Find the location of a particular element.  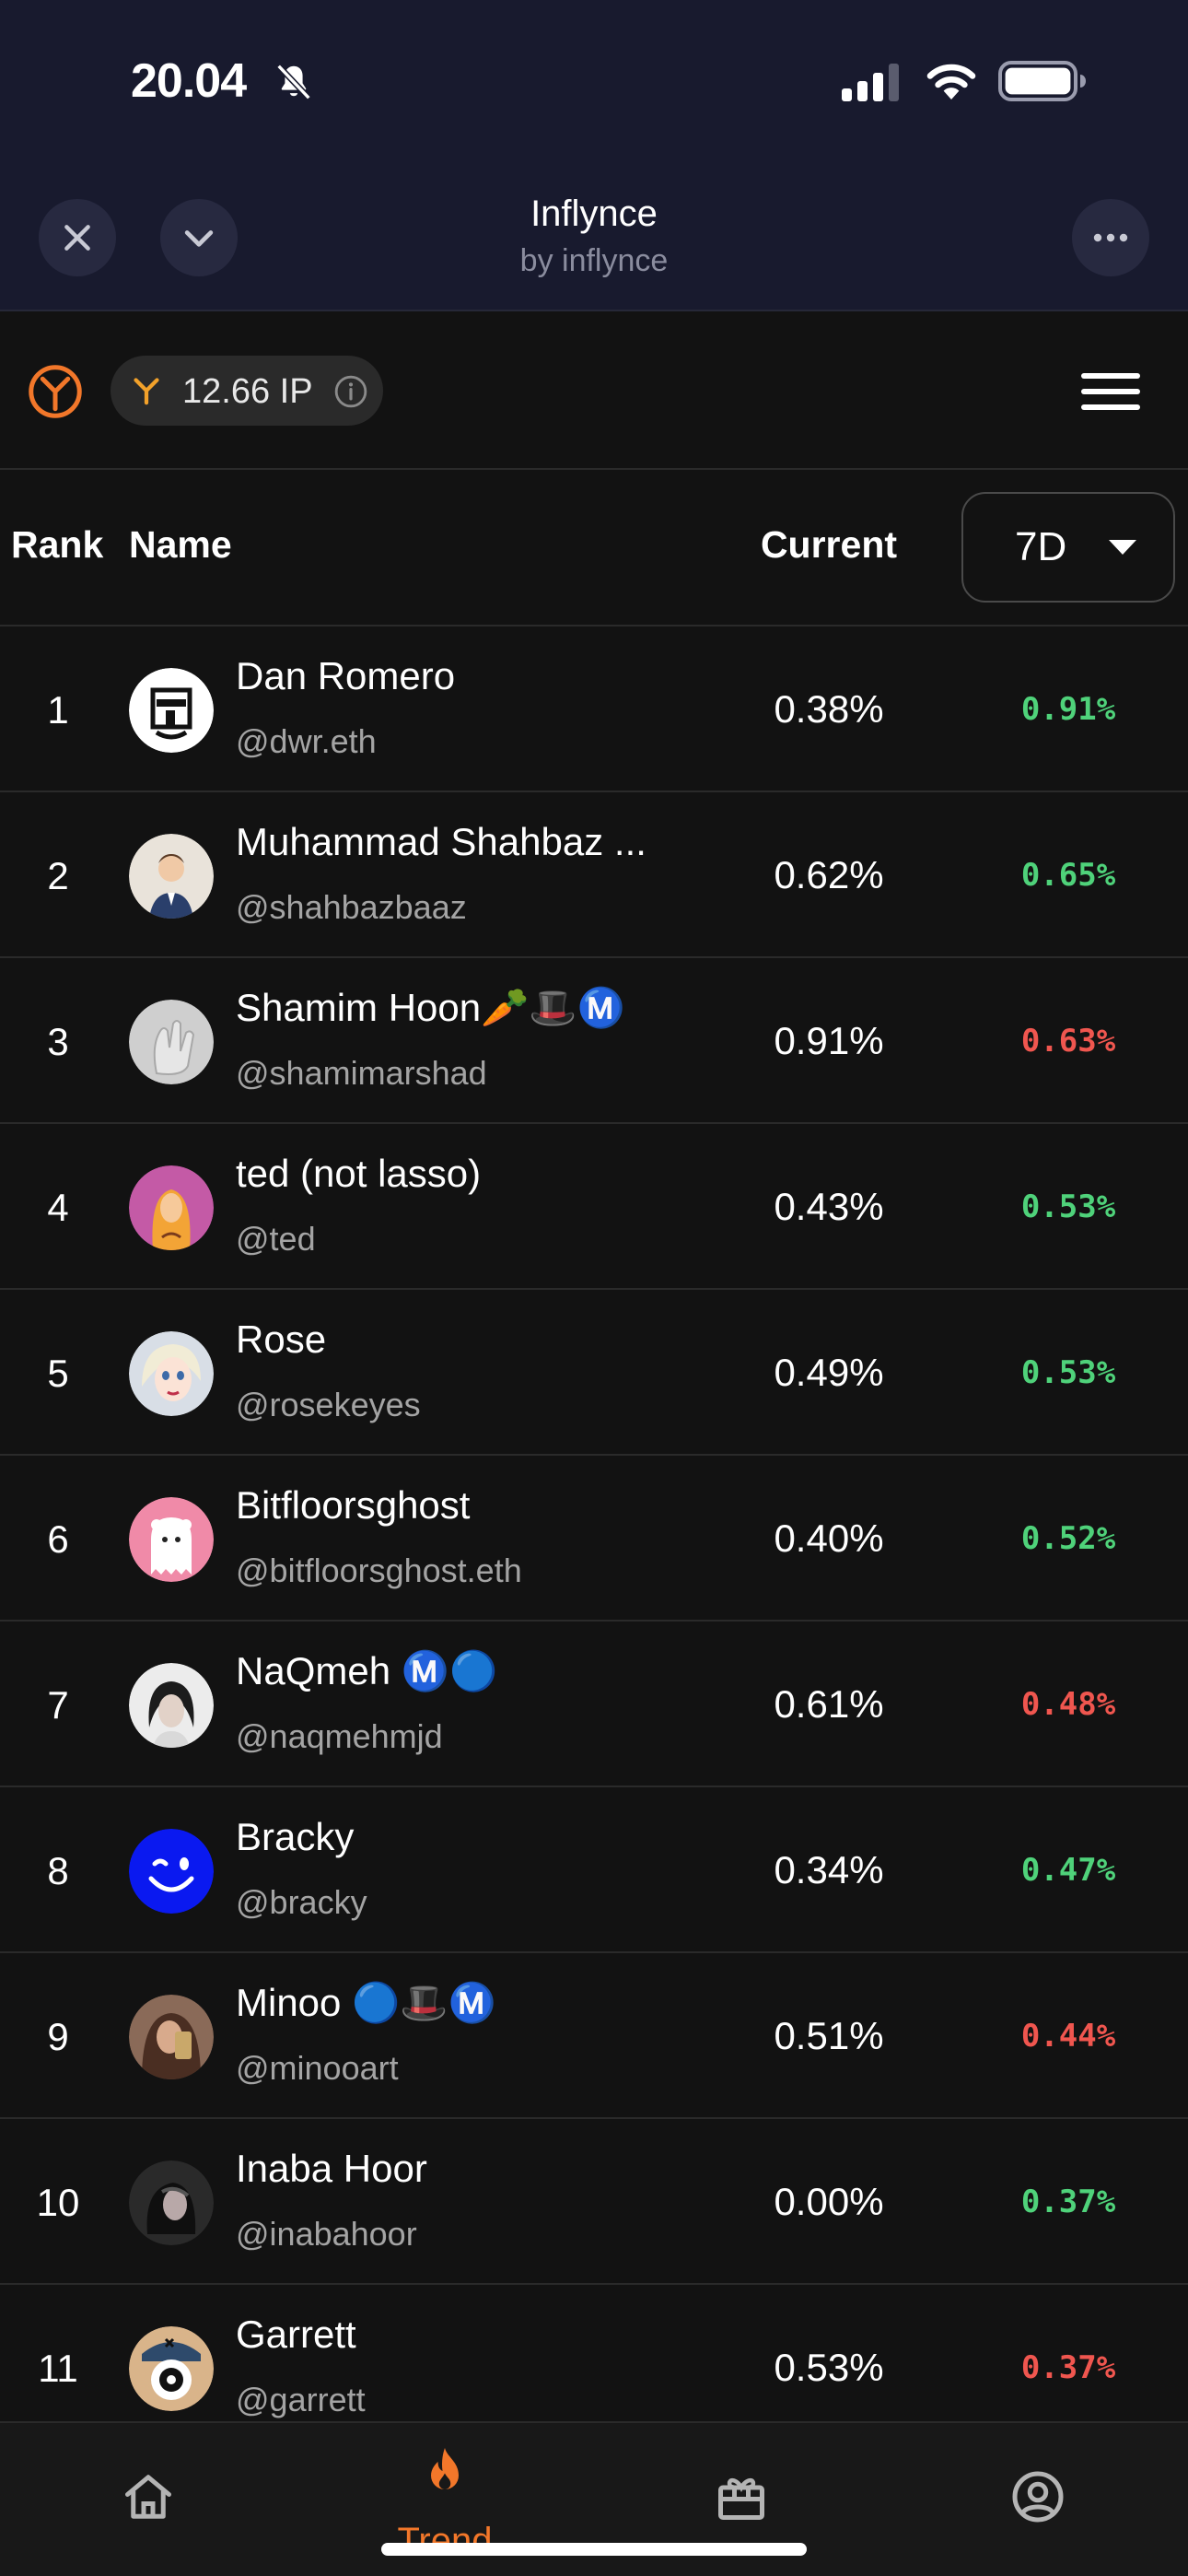

more-button is located at coordinates (1110, 237).